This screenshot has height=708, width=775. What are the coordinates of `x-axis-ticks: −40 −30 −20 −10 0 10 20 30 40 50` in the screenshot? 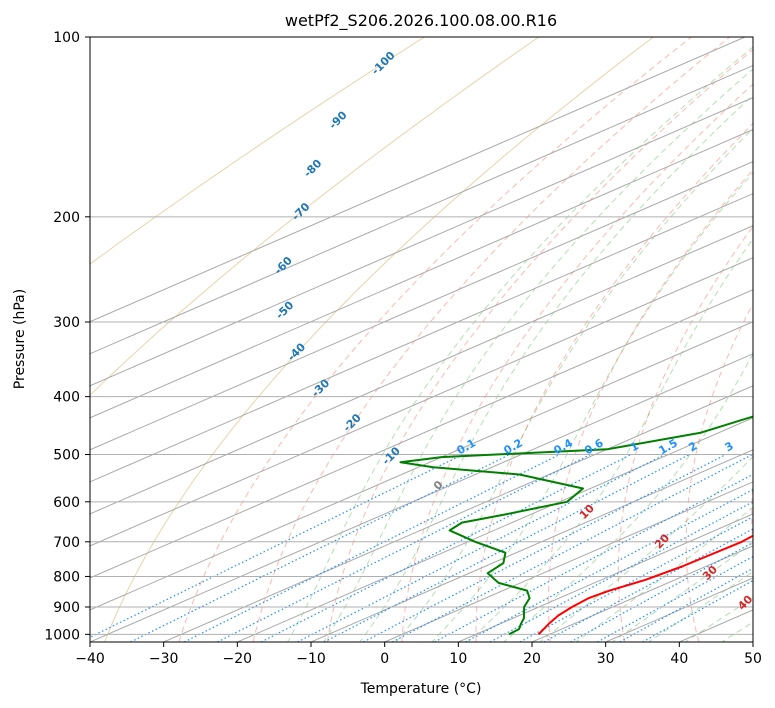 It's located at (418, 654).